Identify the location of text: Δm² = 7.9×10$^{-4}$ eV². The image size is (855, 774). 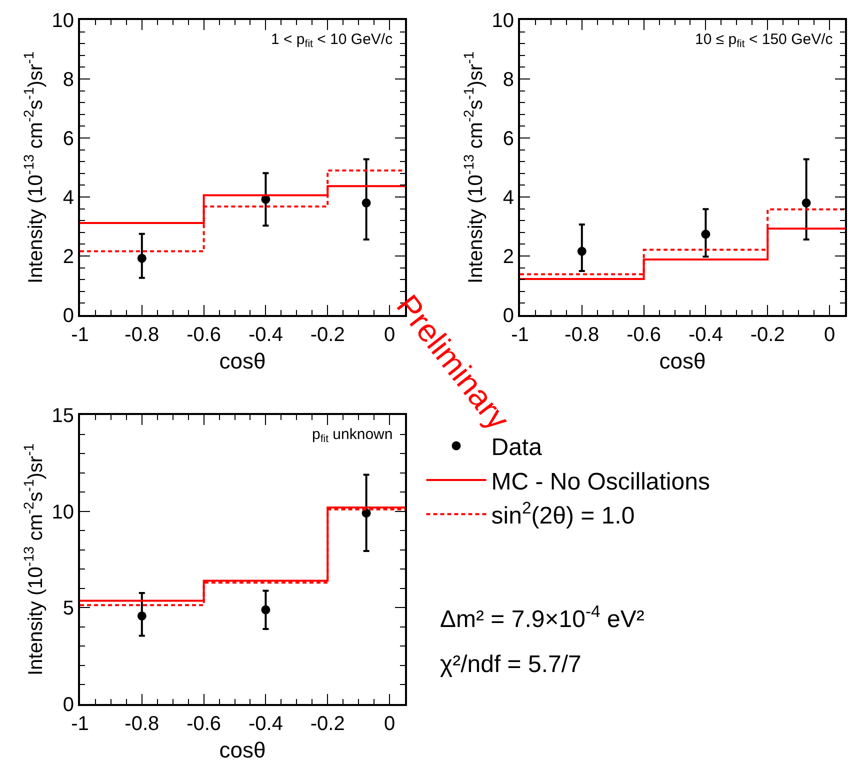
(542, 618).